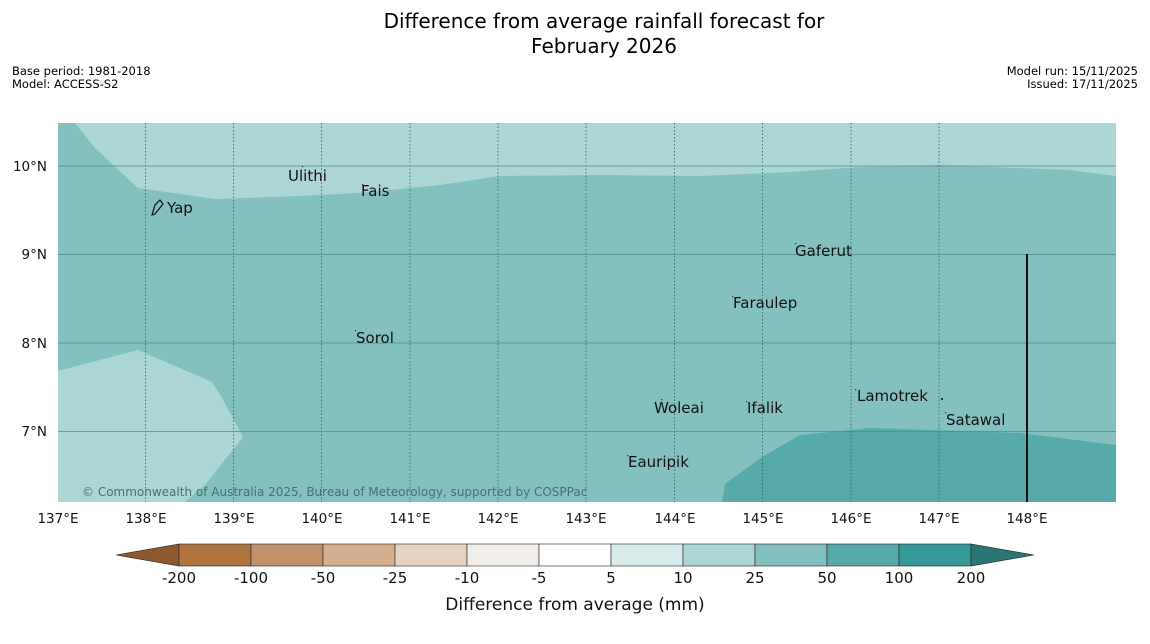 The height and width of the screenshot is (644, 1150). What do you see at coordinates (1002, 555) in the screenshot?
I see `colorbar-extension-high` at bounding box center [1002, 555].